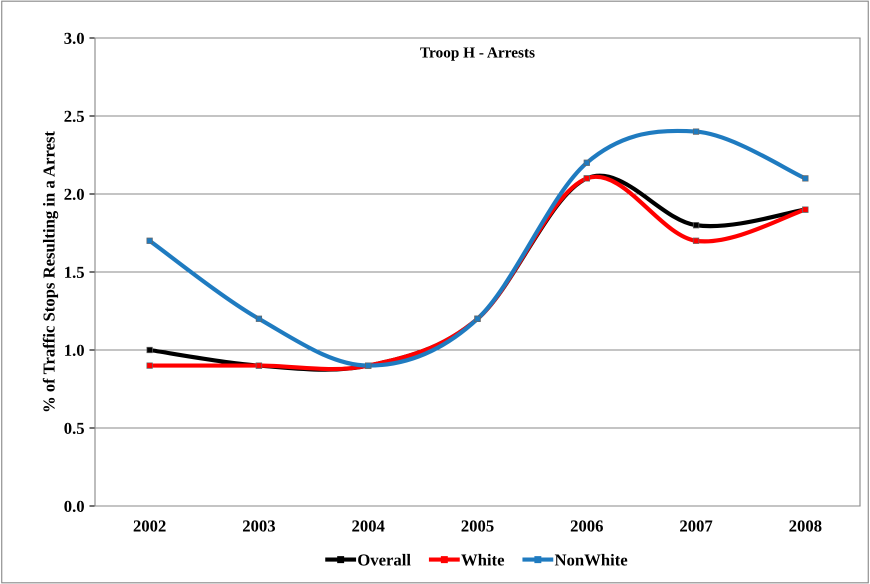  Describe the element at coordinates (586, 526) in the screenshot. I see `x-tick-label: 2006` at that location.